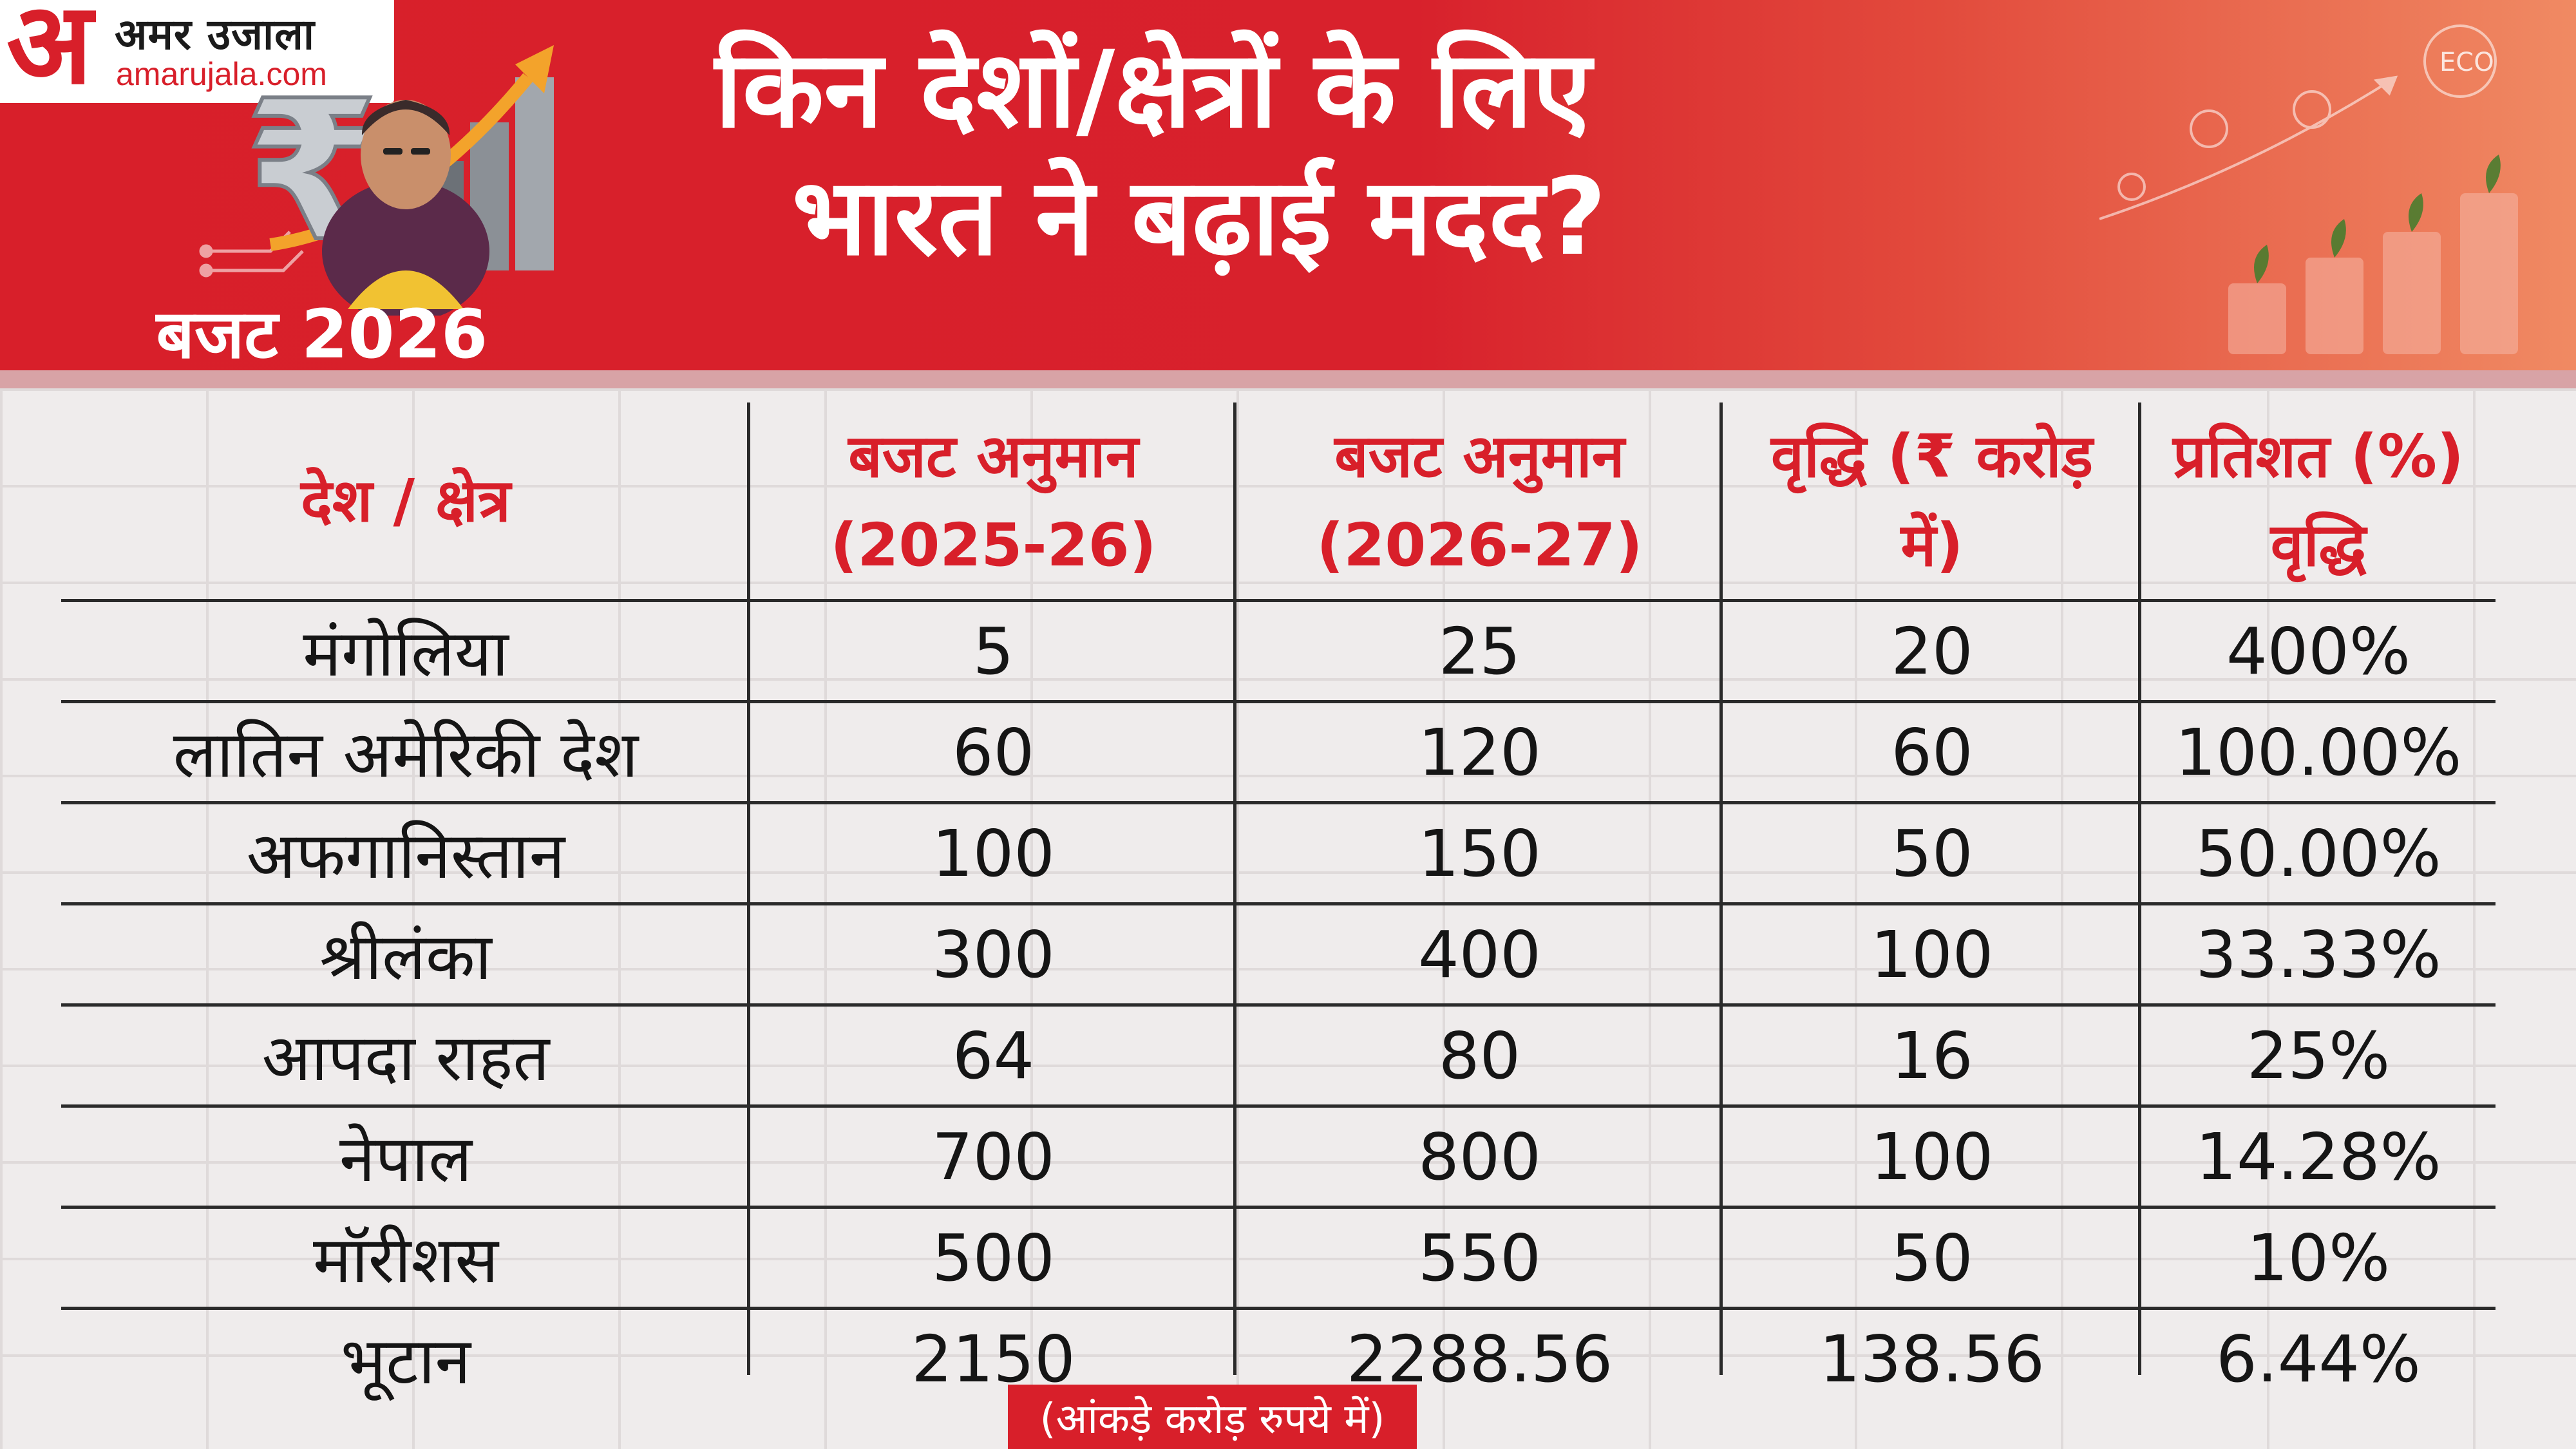 This screenshot has height=1449, width=2576. What do you see at coordinates (1278, 650) in the screenshot?
I see `table-row: मंगोलिया 5 25 20 400%` at bounding box center [1278, 650].